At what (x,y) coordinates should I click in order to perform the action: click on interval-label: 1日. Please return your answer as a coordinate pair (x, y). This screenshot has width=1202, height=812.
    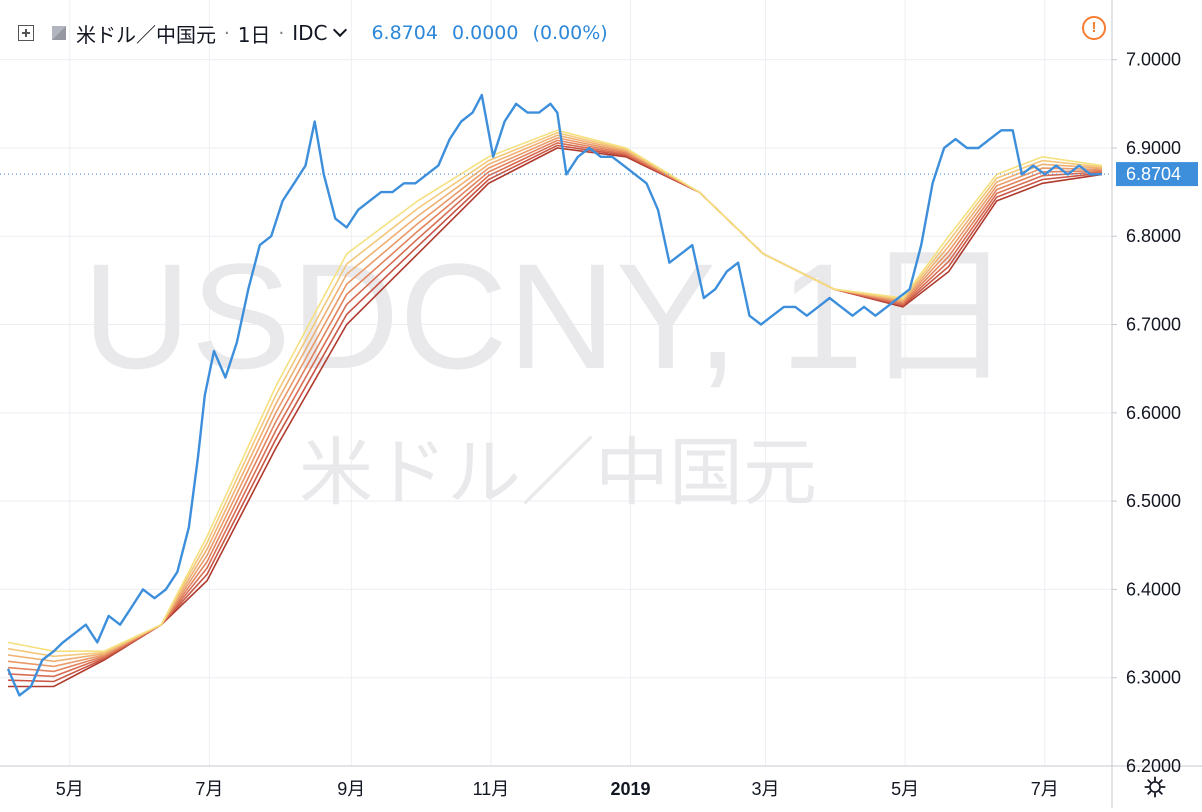
    Looking at the image, I should click on (254, 34).